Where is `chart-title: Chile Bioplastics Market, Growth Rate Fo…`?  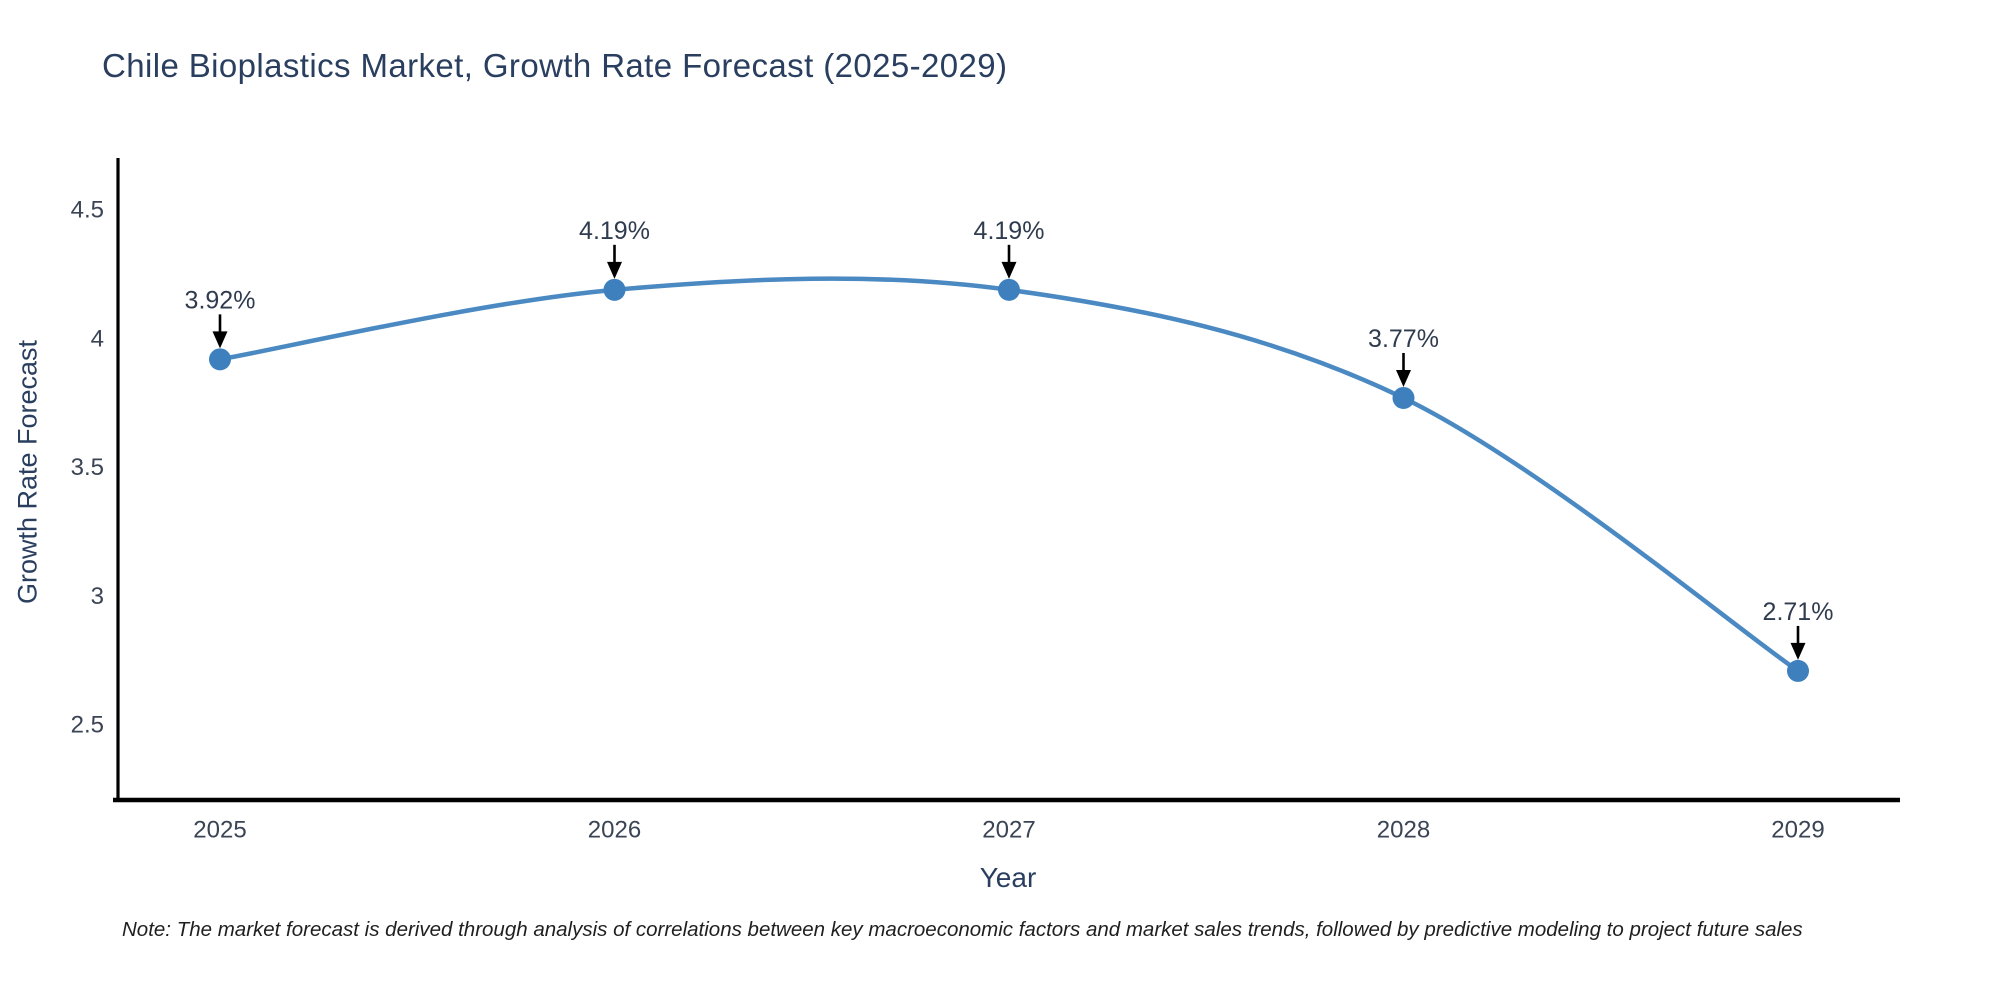
chart-title: Chile Bioplastics Market, Growth Rate Fo… is located at coordinates (555, 65).